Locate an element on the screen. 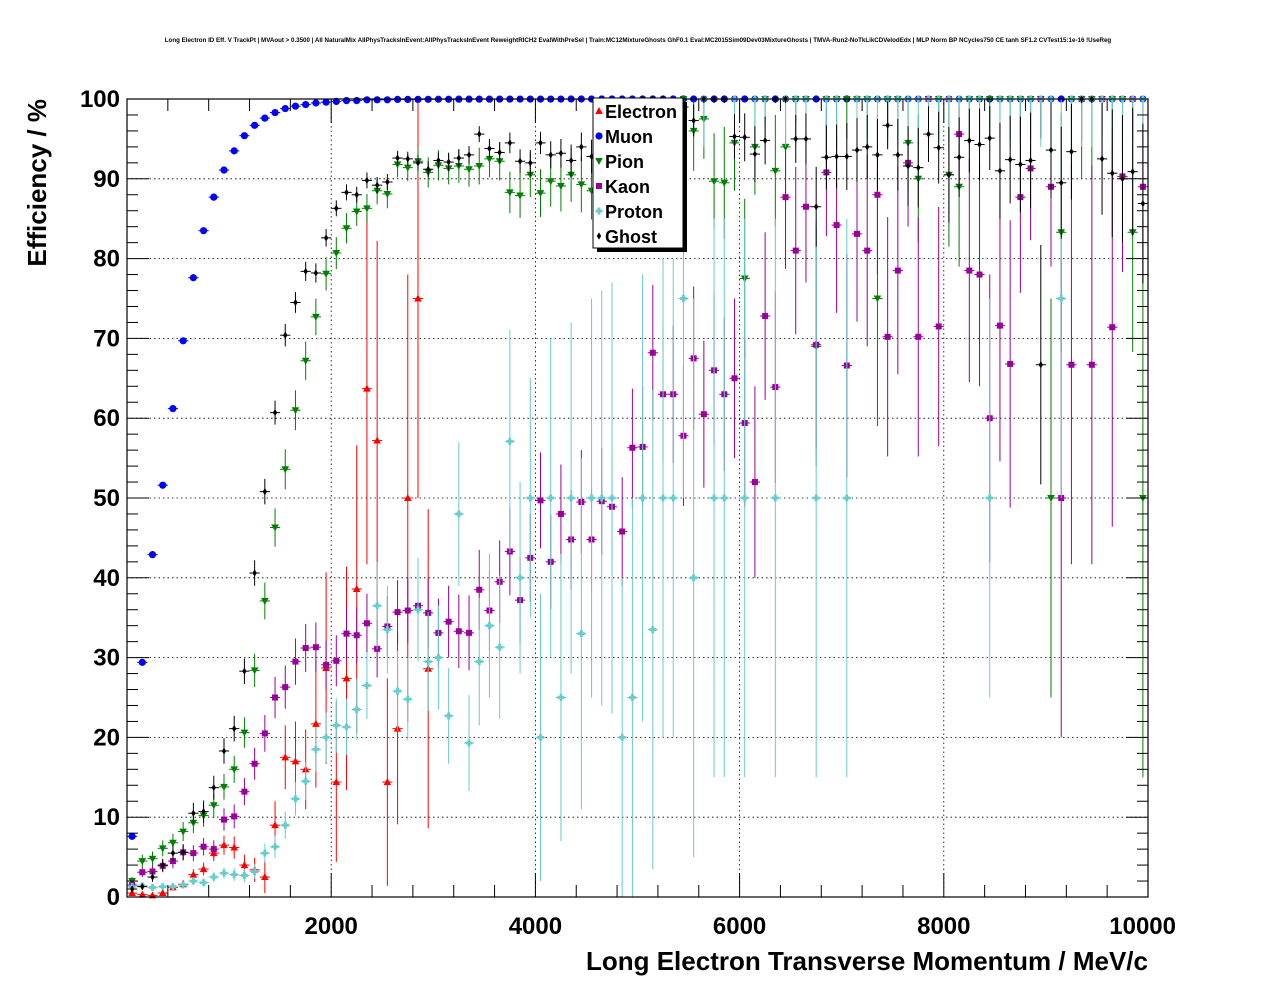 This screenshot has height=996, width=1276. x-tick-label: 2000 is located at coordinates (331, 926).